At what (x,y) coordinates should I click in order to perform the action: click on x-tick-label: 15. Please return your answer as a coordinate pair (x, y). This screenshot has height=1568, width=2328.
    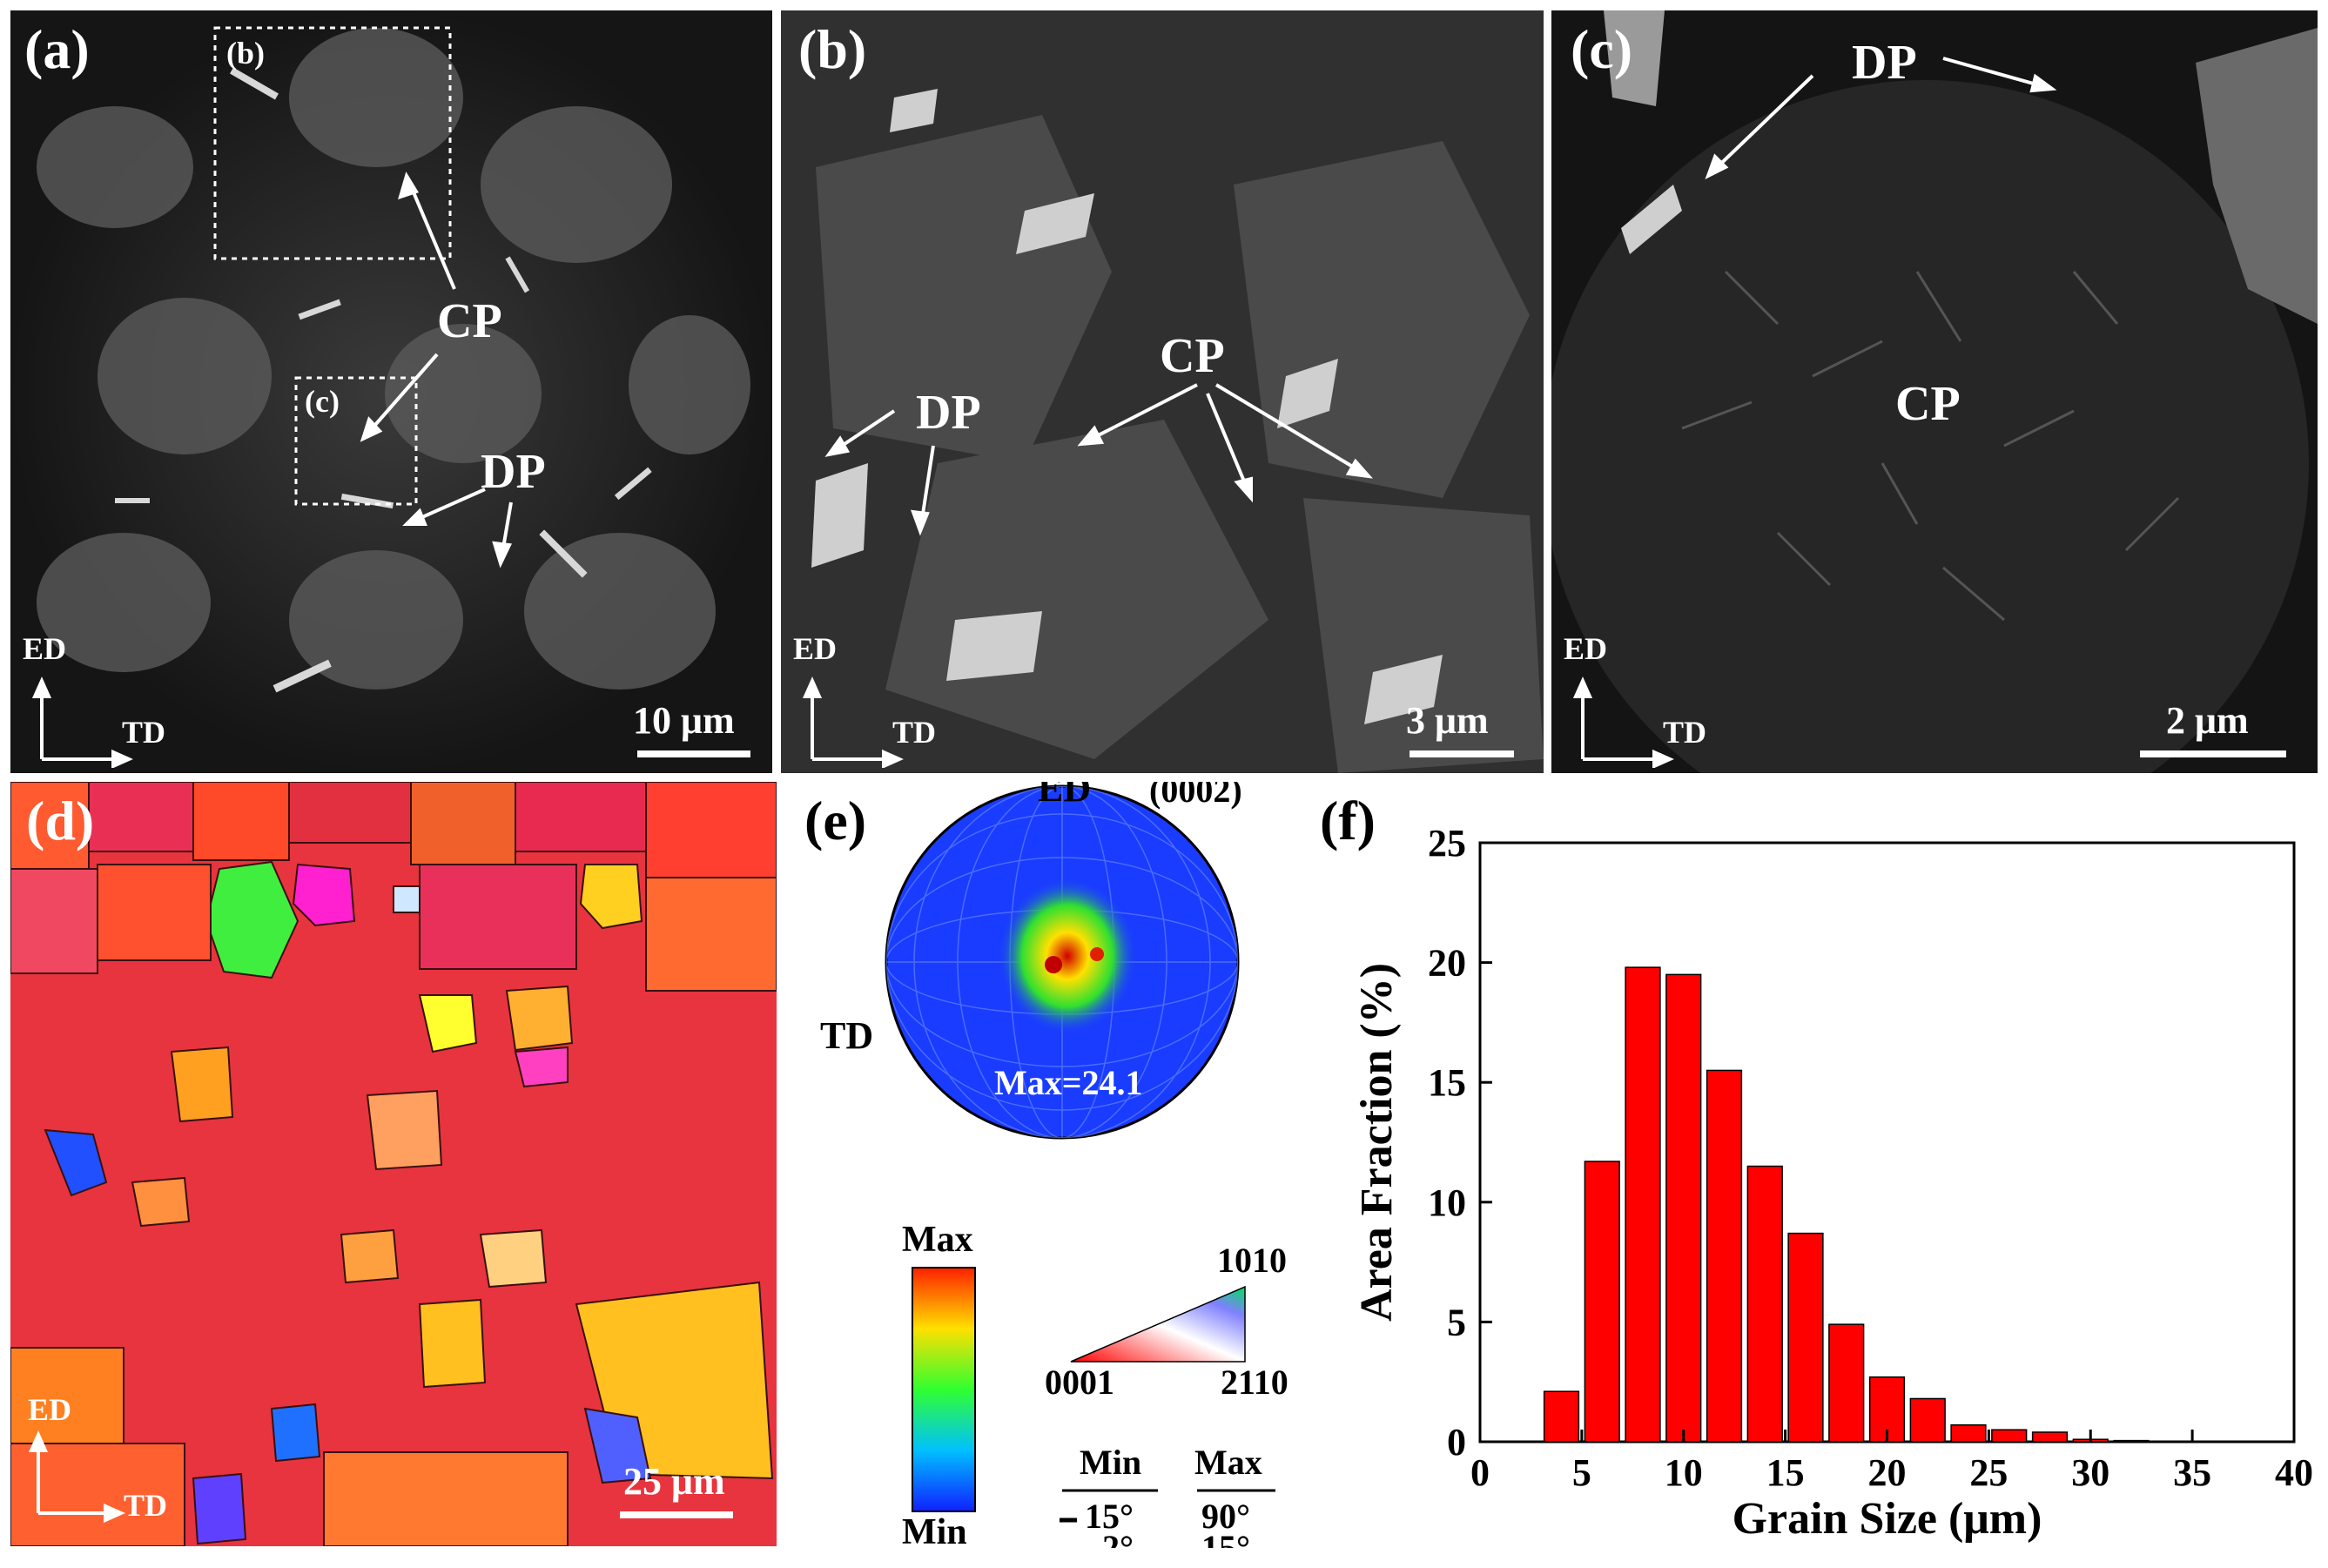
    Looking at the image, I should click on (1785, 1472).